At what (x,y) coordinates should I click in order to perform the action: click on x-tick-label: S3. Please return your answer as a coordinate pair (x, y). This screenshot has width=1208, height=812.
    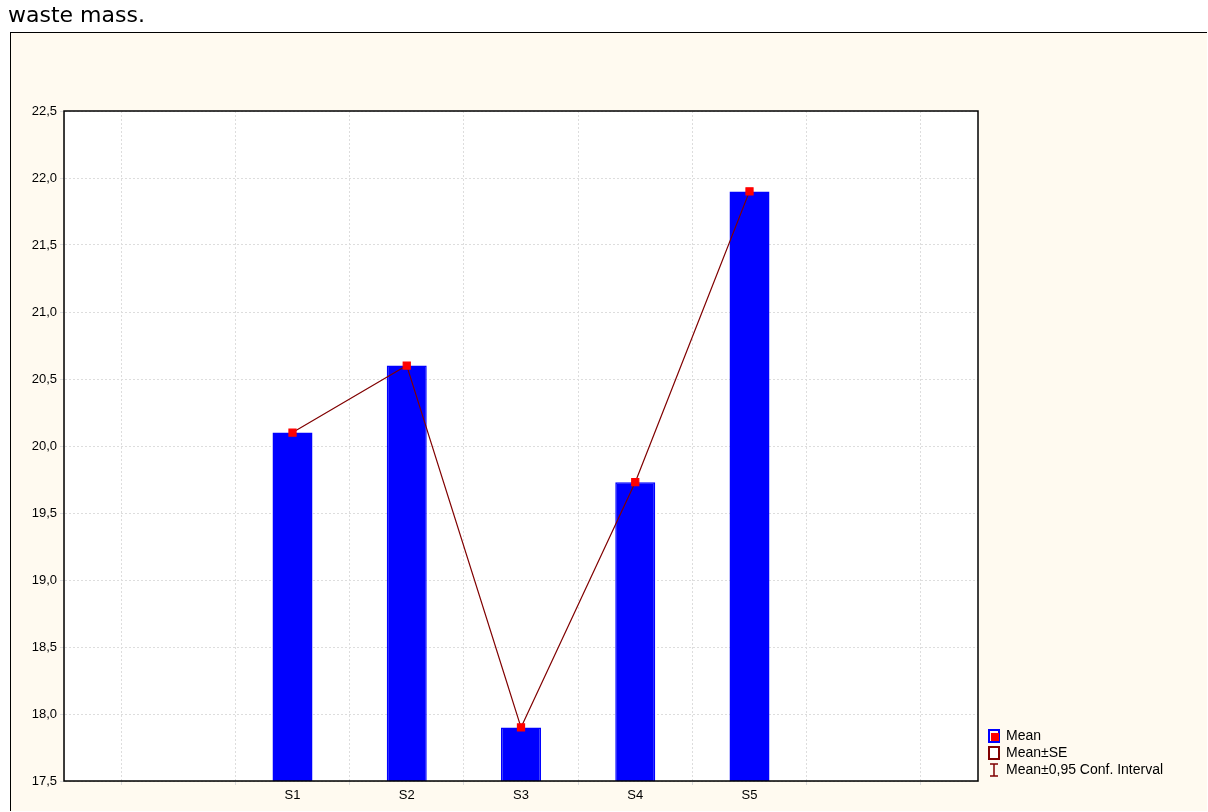
    Looking at the image, I should click on (521, 795).